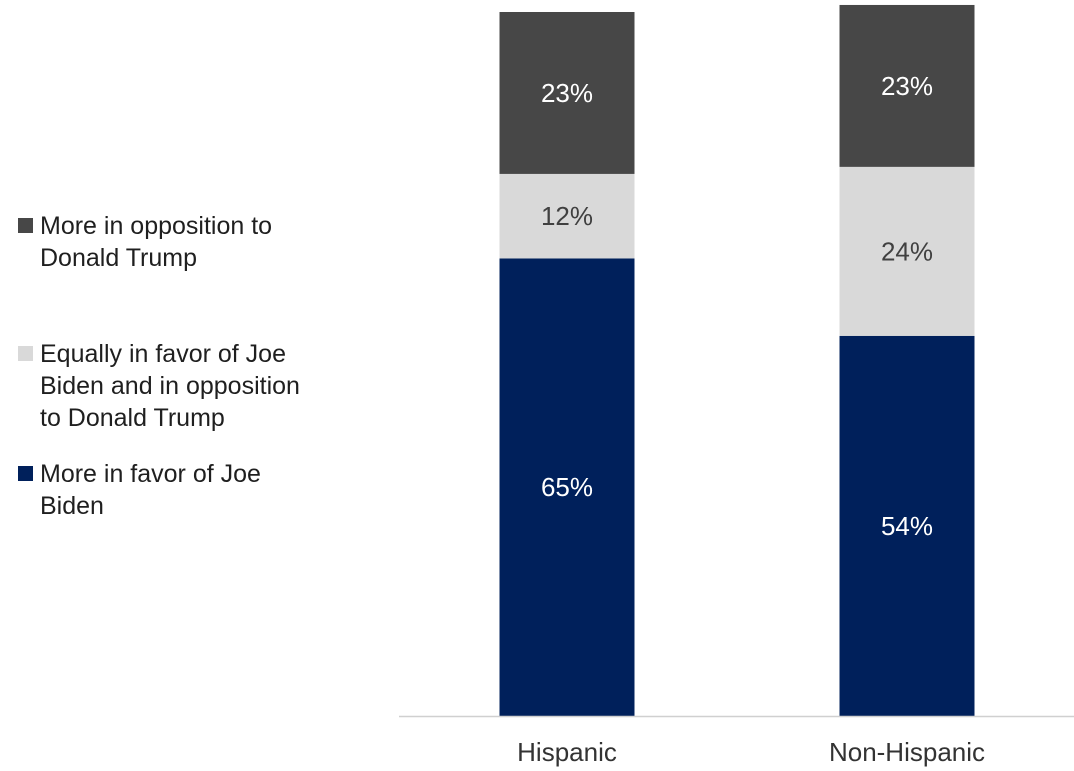 Image resolution: width=1074 pixels, height=771 pixels. What do you see at coordinates (907, 752) in the screenshot?
I see `x-tick-label-non-hispanic: Non-Hispanic` at bounding box center [907, 752].